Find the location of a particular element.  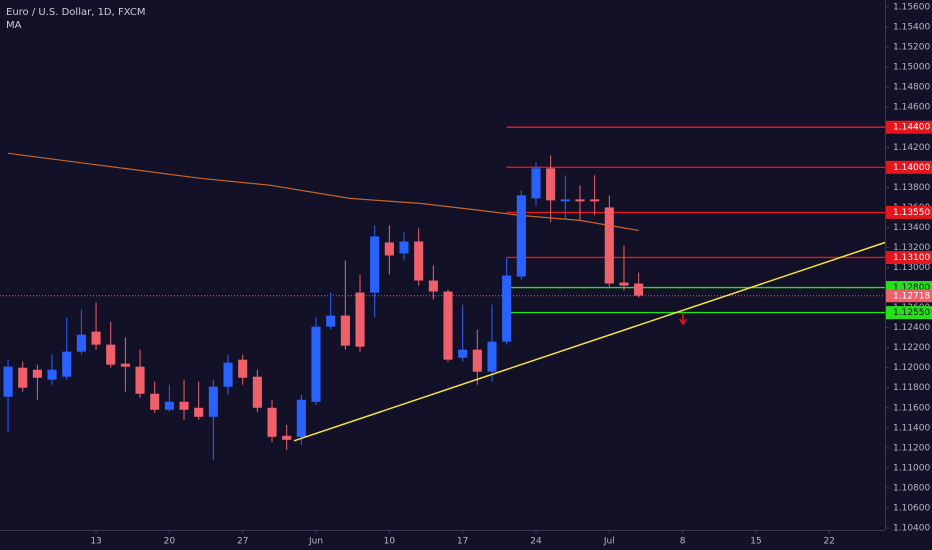

y-tick-label: 1.15000 is located at coordinates (911, 68).